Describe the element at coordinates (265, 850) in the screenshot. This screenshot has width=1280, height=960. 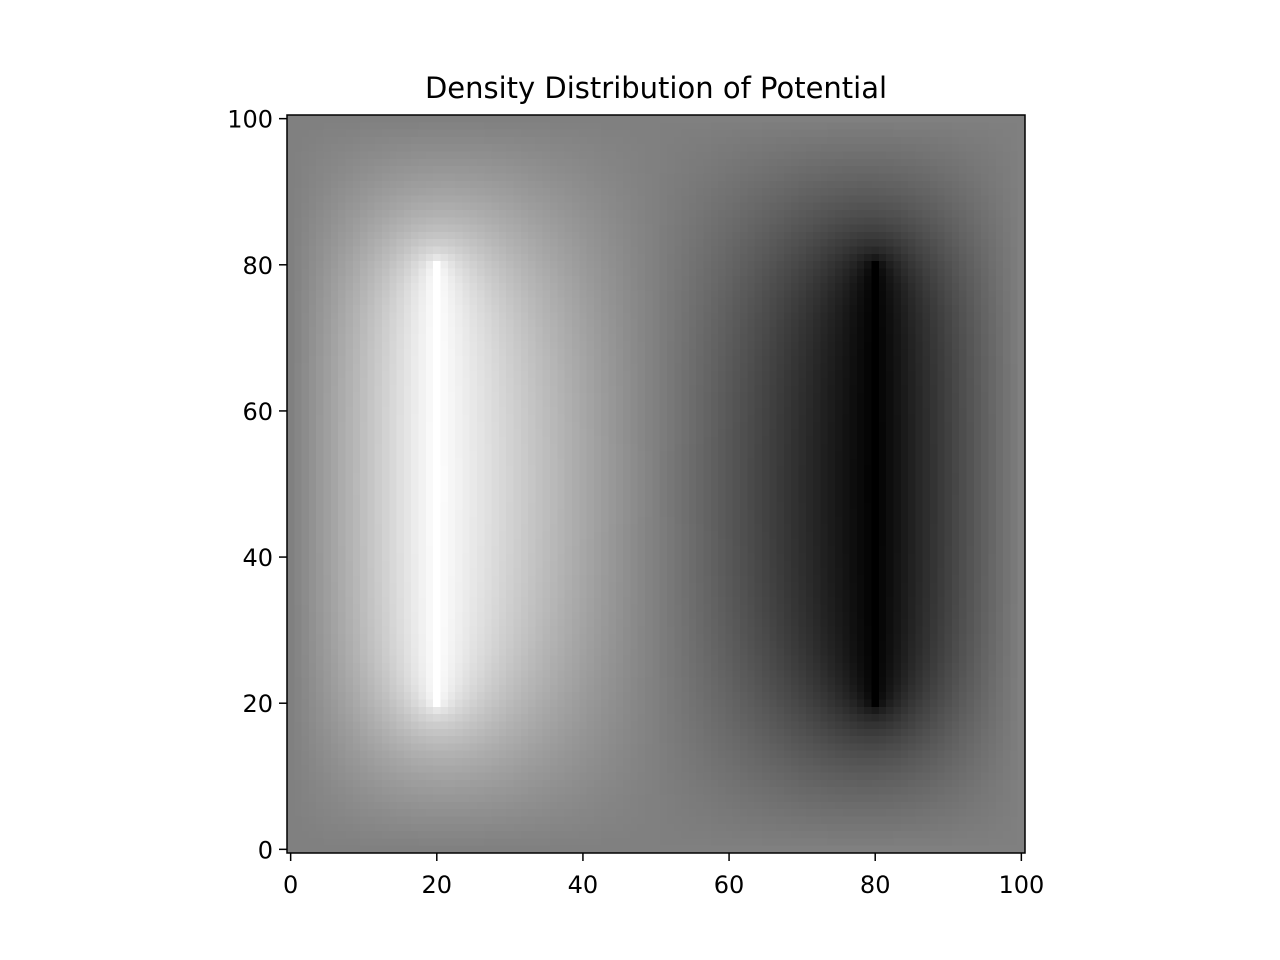
I see `y-tick-label: 0` at that location.